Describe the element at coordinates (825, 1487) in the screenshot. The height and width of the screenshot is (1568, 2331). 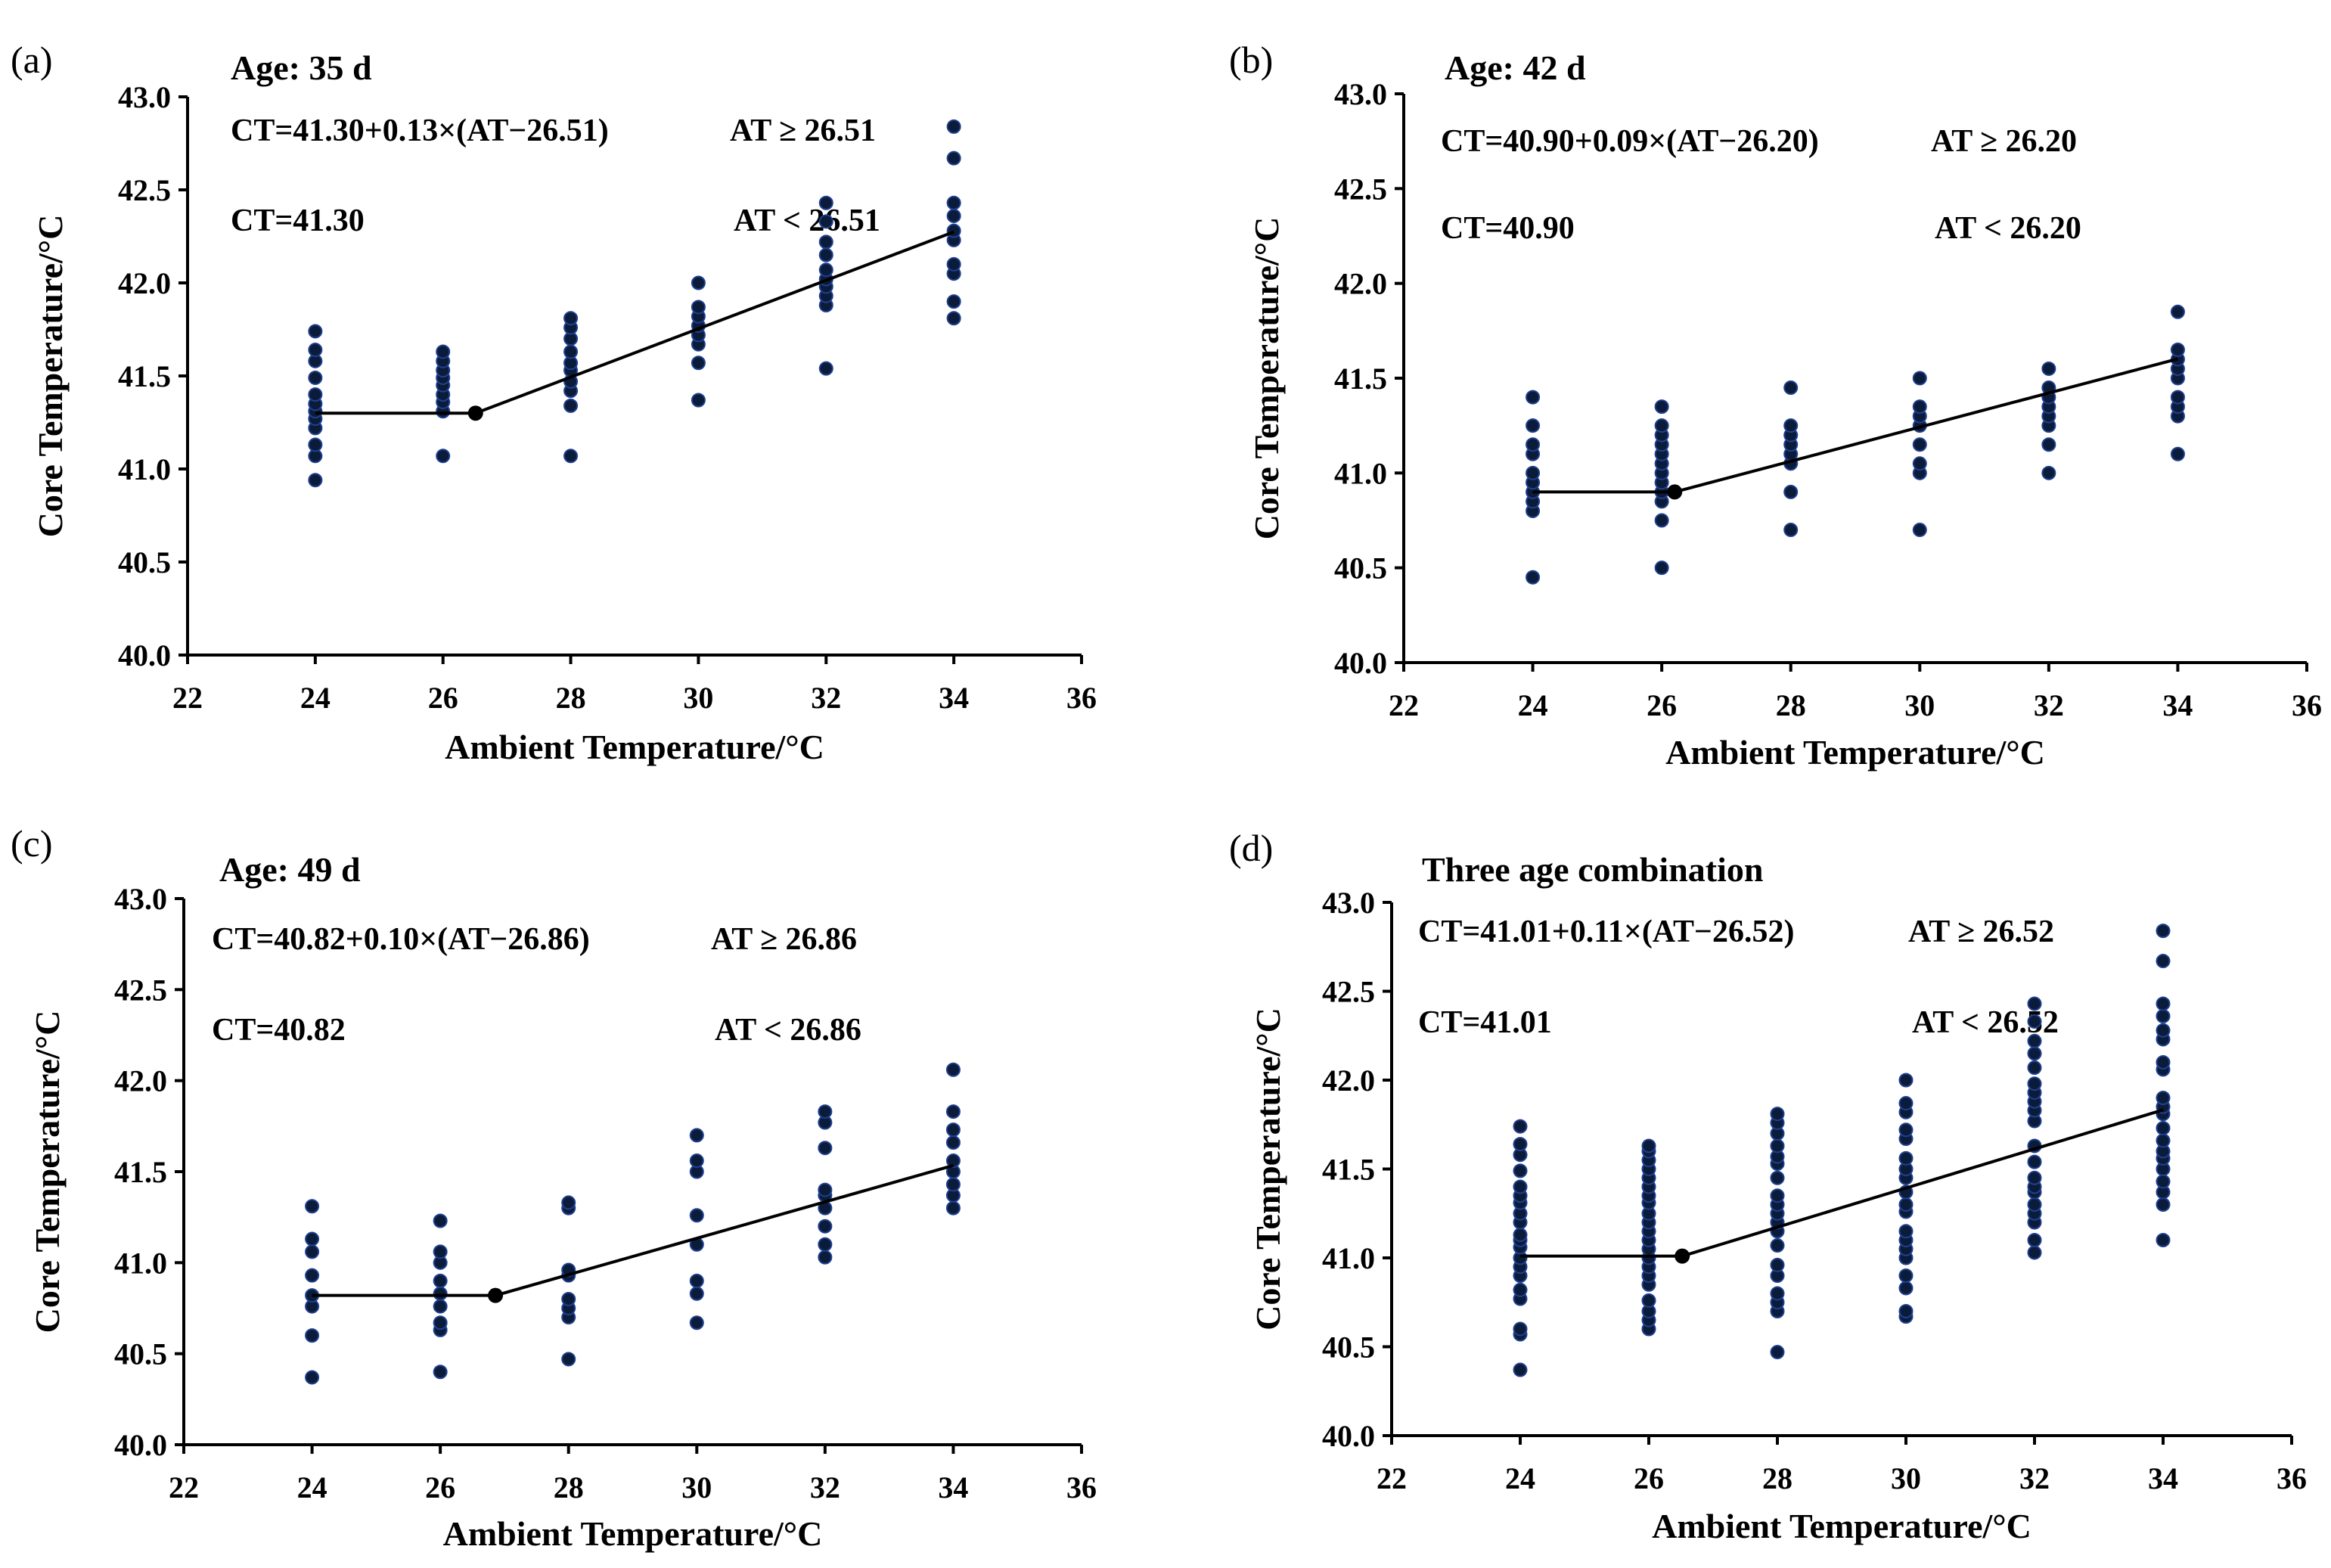
I see `x-tick-label: 32` at that location.